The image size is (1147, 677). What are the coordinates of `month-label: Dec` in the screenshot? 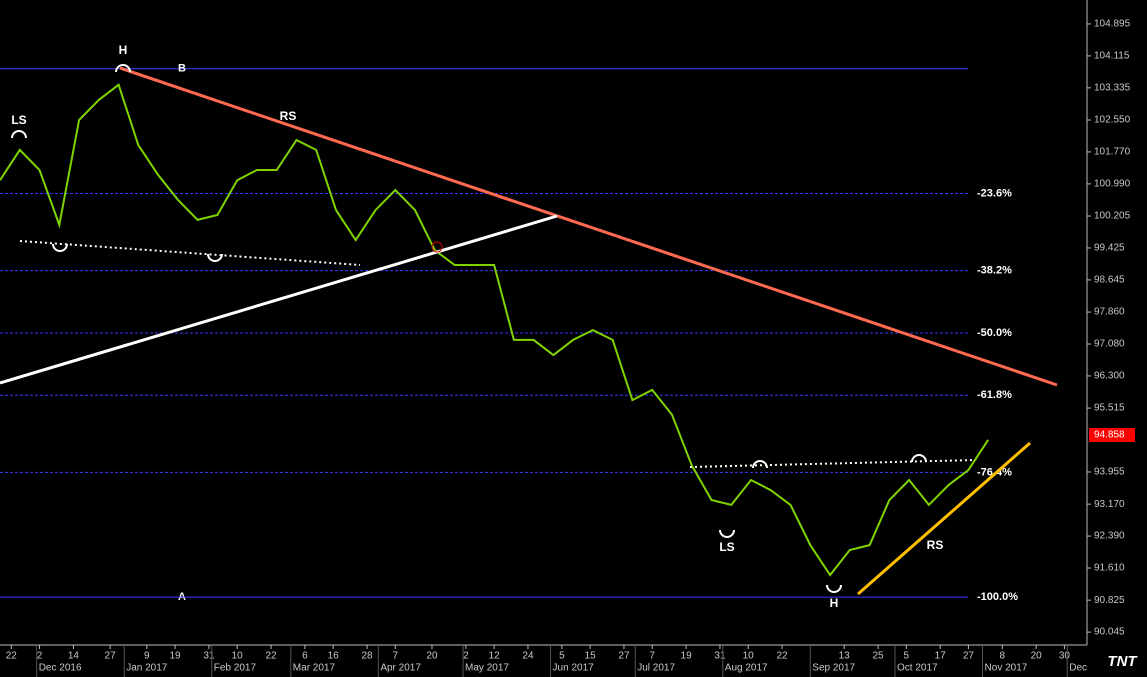 It's located at (1078, 668).